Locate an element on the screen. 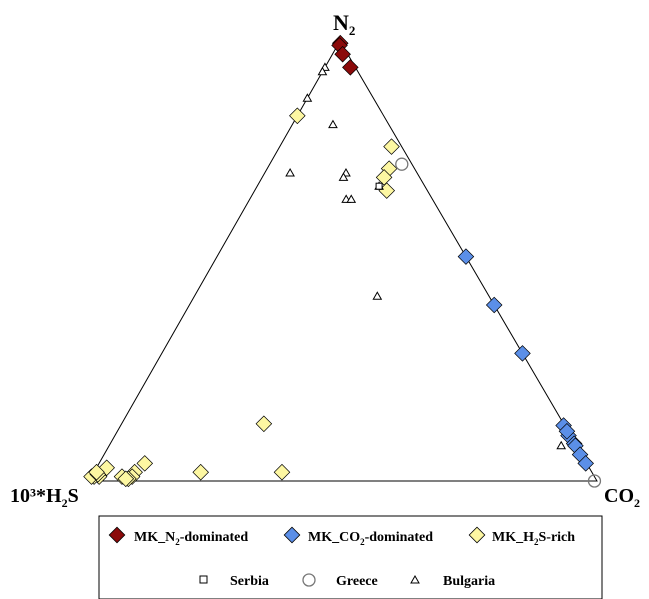  svg-text: MK_H2S-rich is located at coordinates (533, 538).